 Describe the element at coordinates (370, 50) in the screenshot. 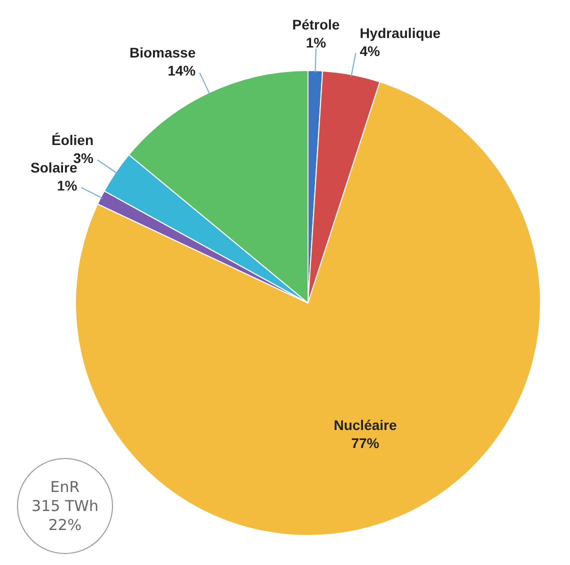

I see `data-label: 4%` at that location.